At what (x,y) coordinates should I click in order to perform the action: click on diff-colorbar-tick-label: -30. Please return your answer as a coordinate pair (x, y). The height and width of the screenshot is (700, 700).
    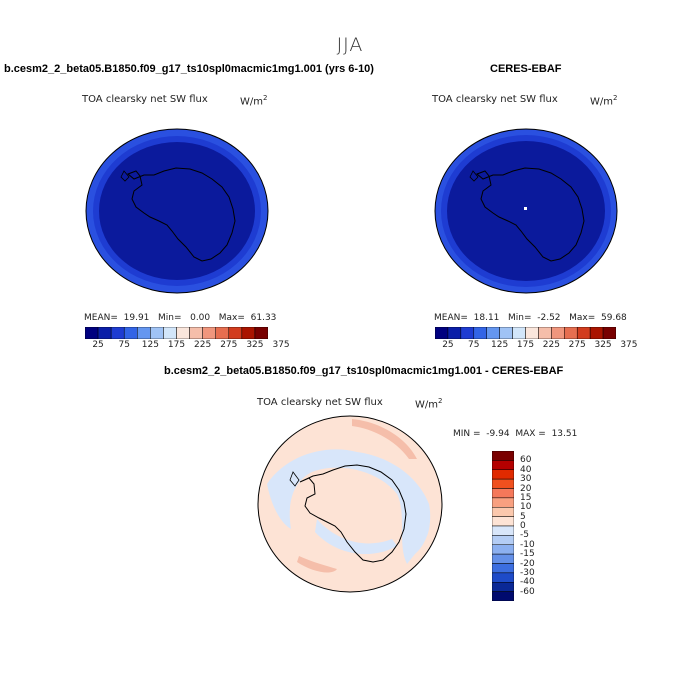
    Looking at the image, I should click on (527, 572).